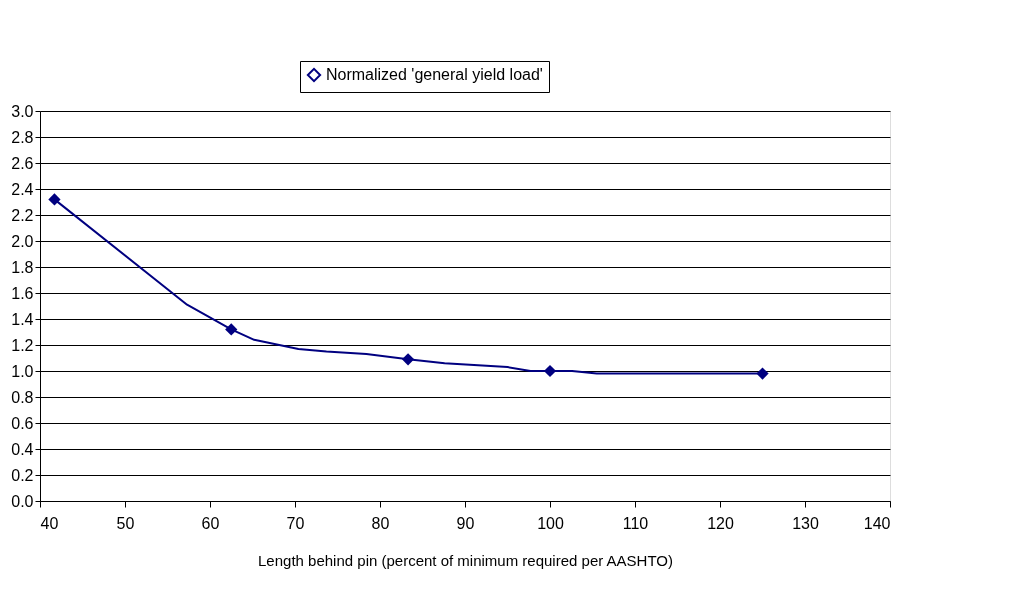 The image size is (1012, 607). Describe the element at coordinates (125, 523) in the screenshot. I see `x-tick-label: 50` at that location.